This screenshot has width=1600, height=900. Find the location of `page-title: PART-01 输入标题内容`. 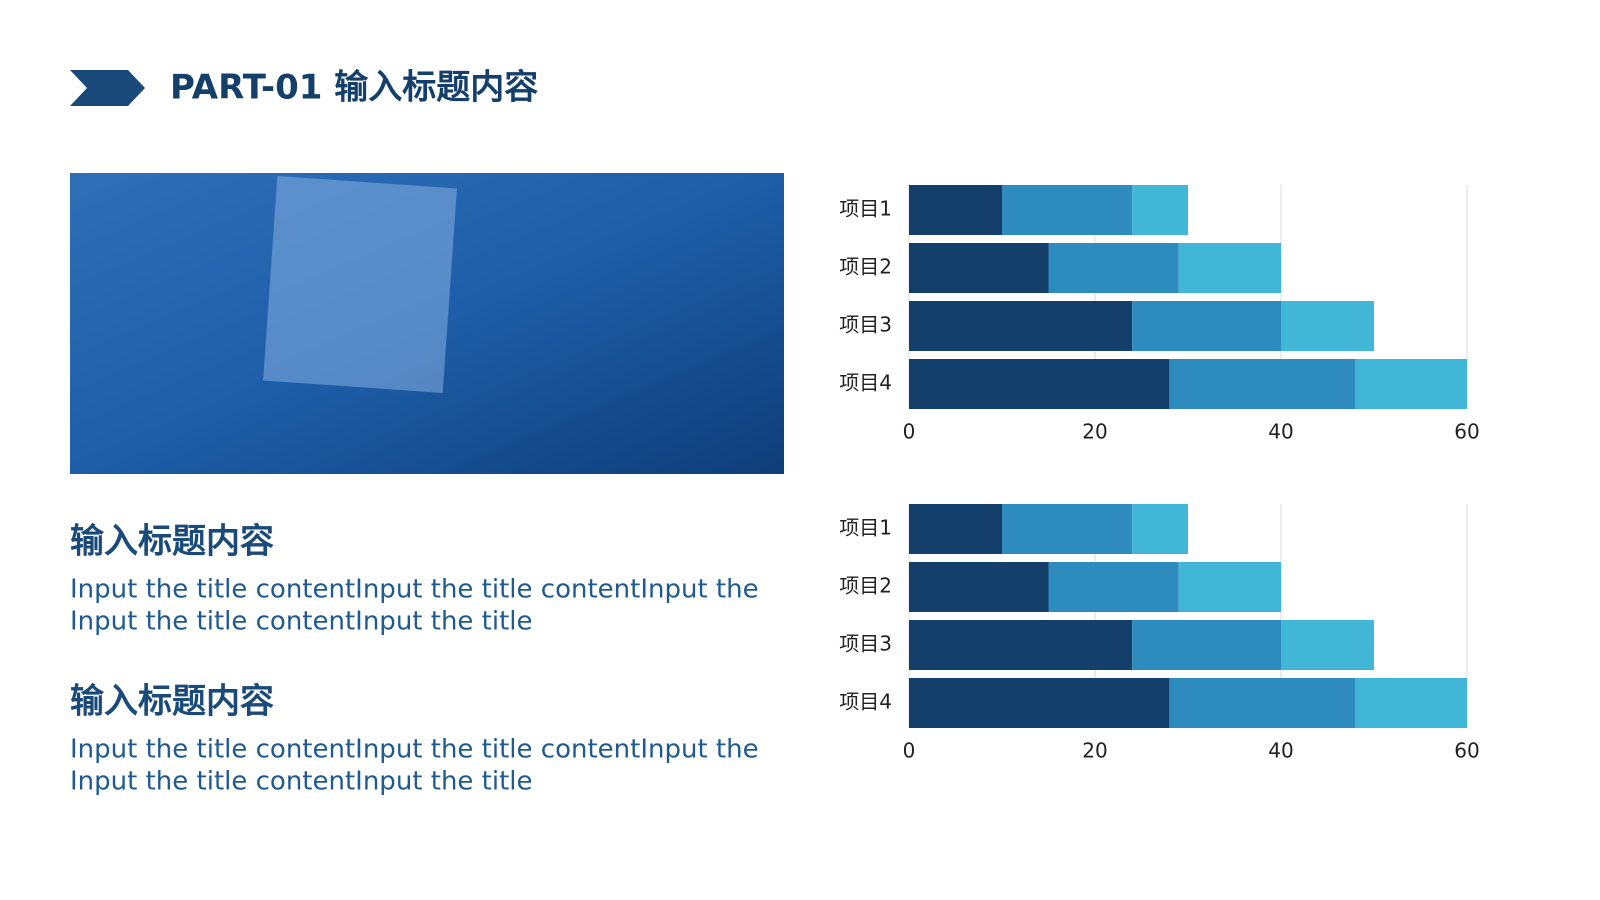

page-title: PART-01 输入标题内容 is located at coordinates (354, 88).